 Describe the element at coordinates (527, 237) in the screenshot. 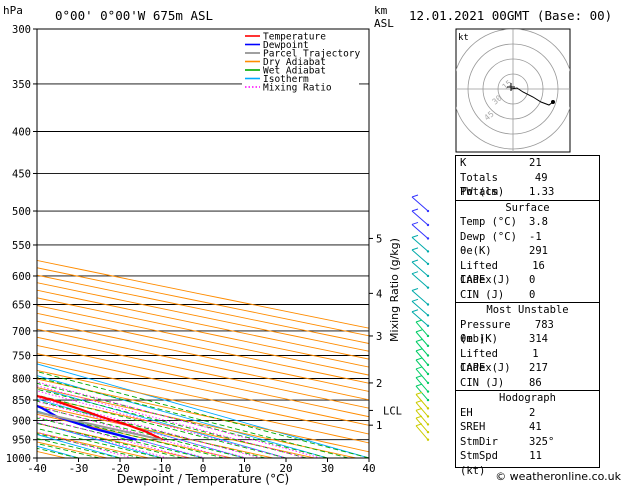

I see `surface-row: Dewp (°C) -1` at that location.